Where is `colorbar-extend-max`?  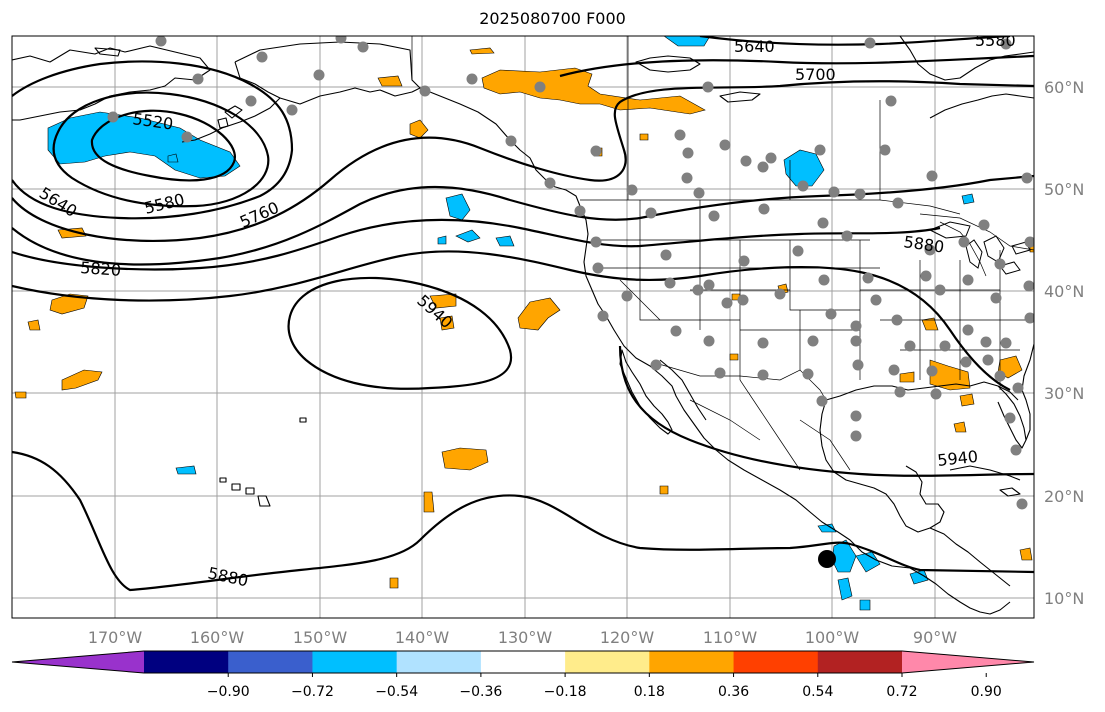
colorbar-extend-max is located at coordinates (968, 662).